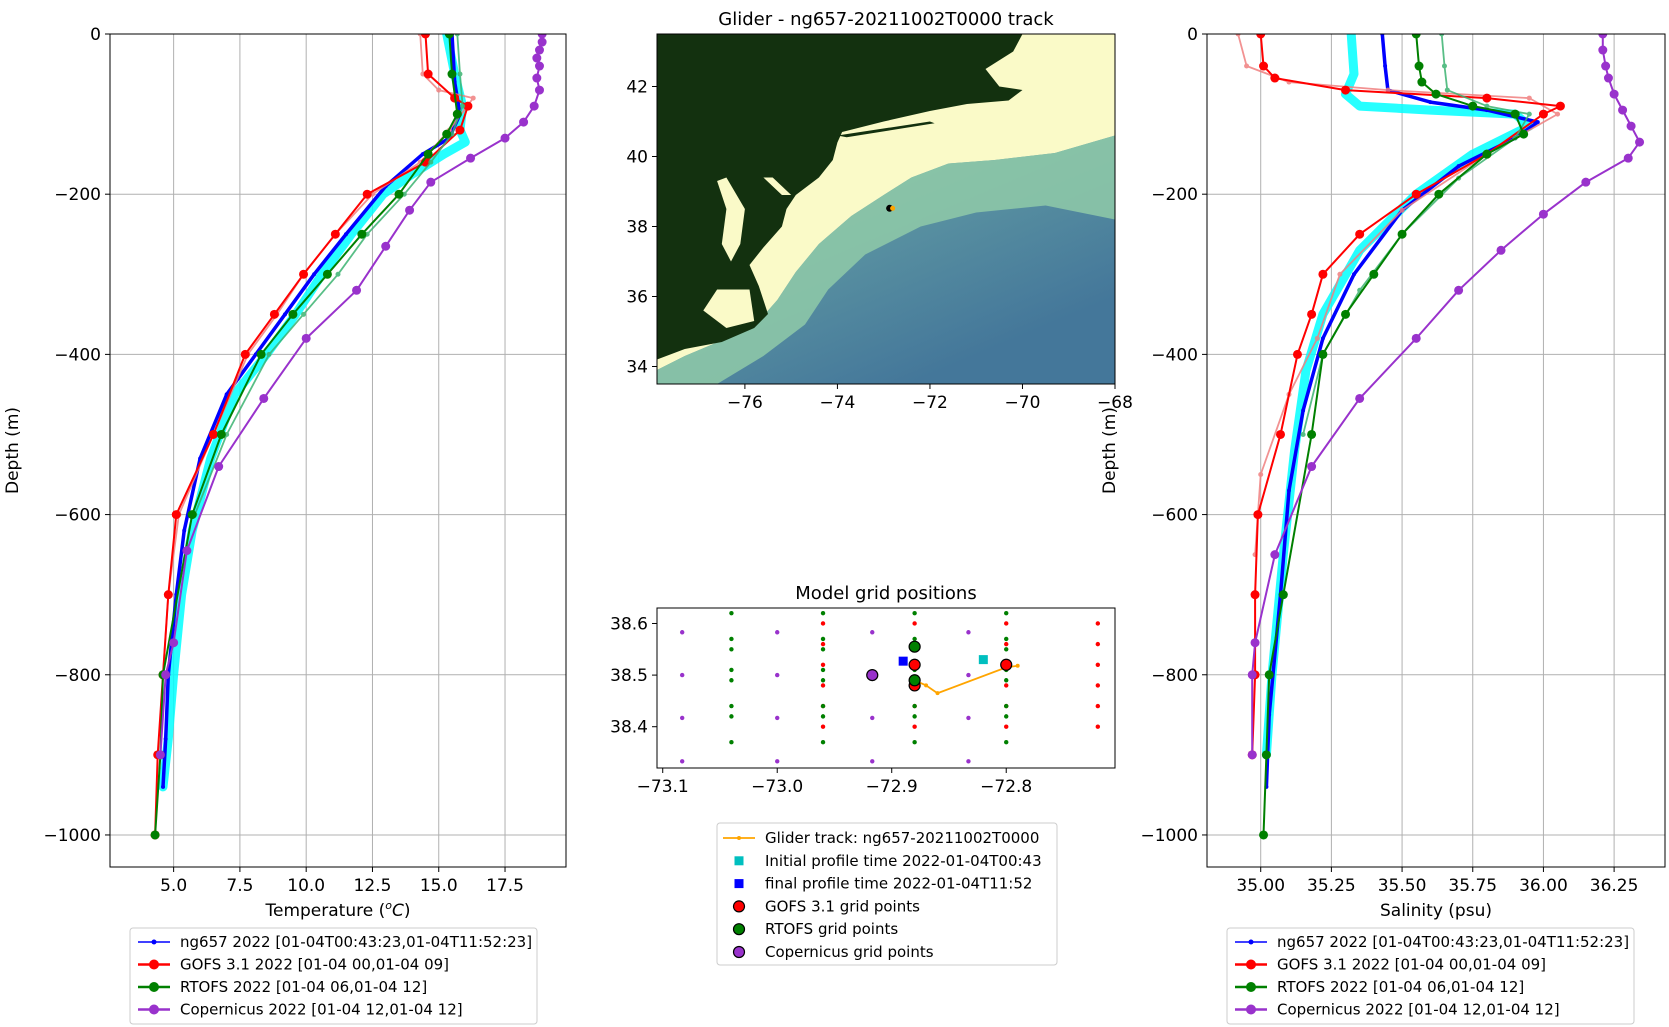 The image size is (1669, 1027). I want to click on x-tick-label: −73.0, so click(777, 787).